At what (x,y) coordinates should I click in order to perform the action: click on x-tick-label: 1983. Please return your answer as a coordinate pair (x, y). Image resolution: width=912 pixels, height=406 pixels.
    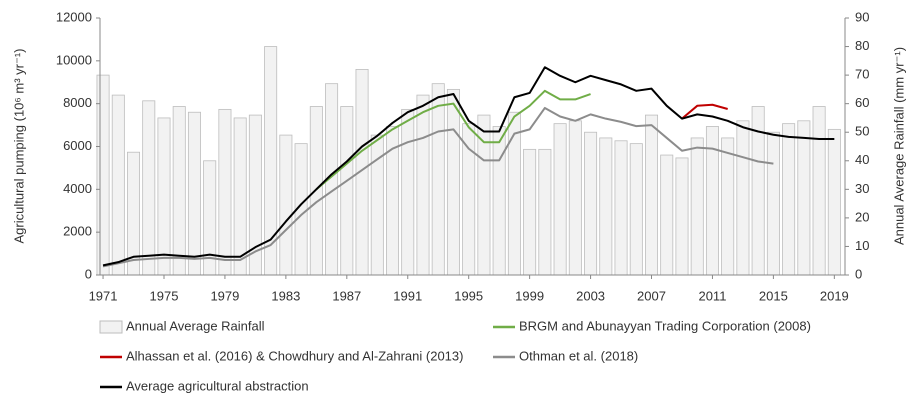
    Looking at the image, I should click on (285, 295).